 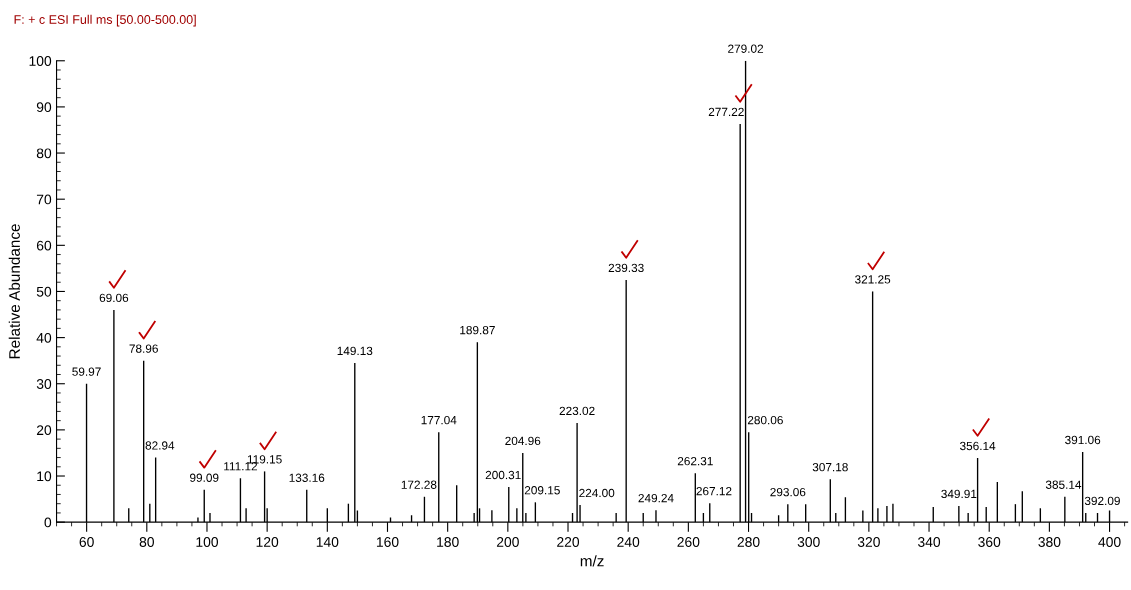 What do you see at coordinates (592, 561) in the screenshot?
I see `x-axis-title: m/z` at bounding box center [592, 561].